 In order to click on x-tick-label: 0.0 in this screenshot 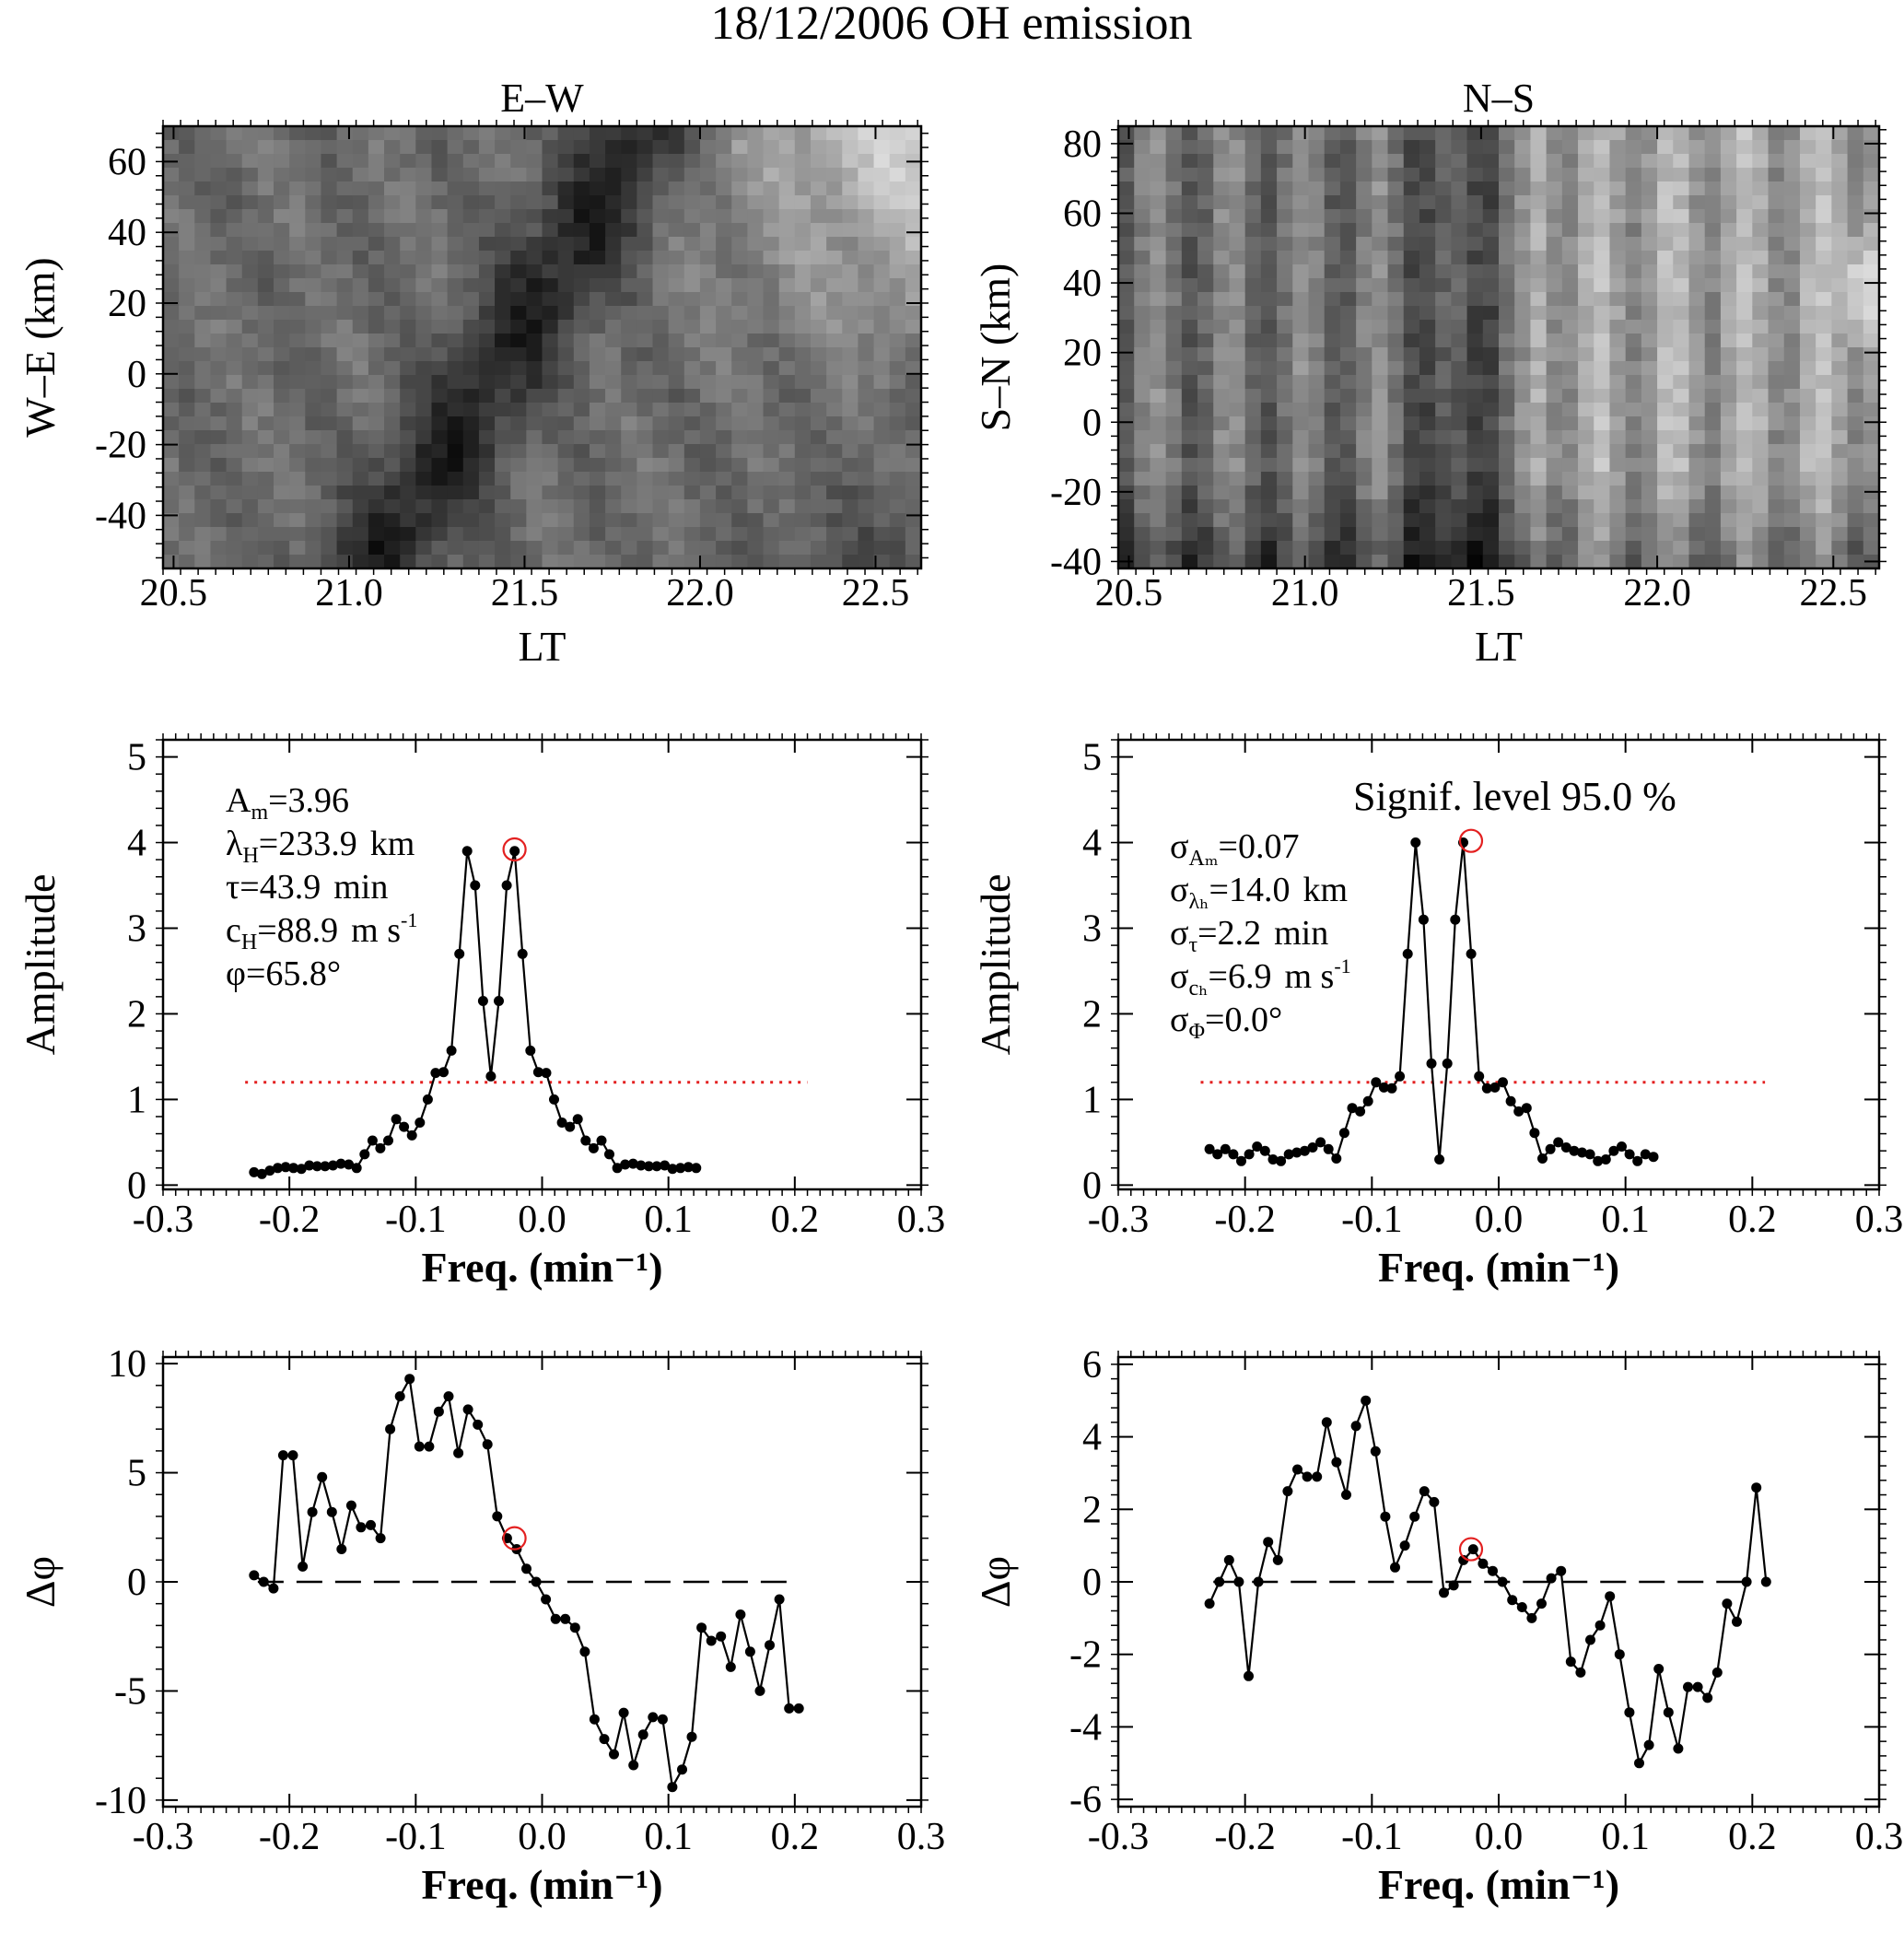, I will do `click(1499, 1837)`.